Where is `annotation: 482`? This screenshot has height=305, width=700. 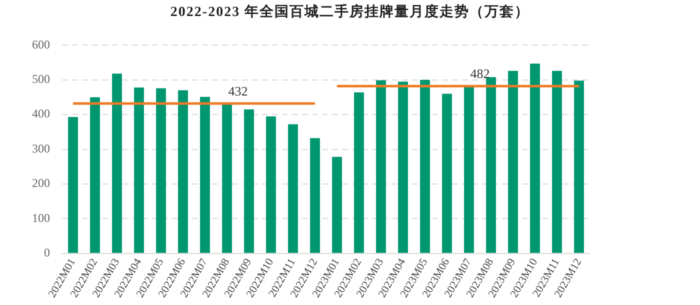
annotation: 482 is located at coordinates (480, 74).